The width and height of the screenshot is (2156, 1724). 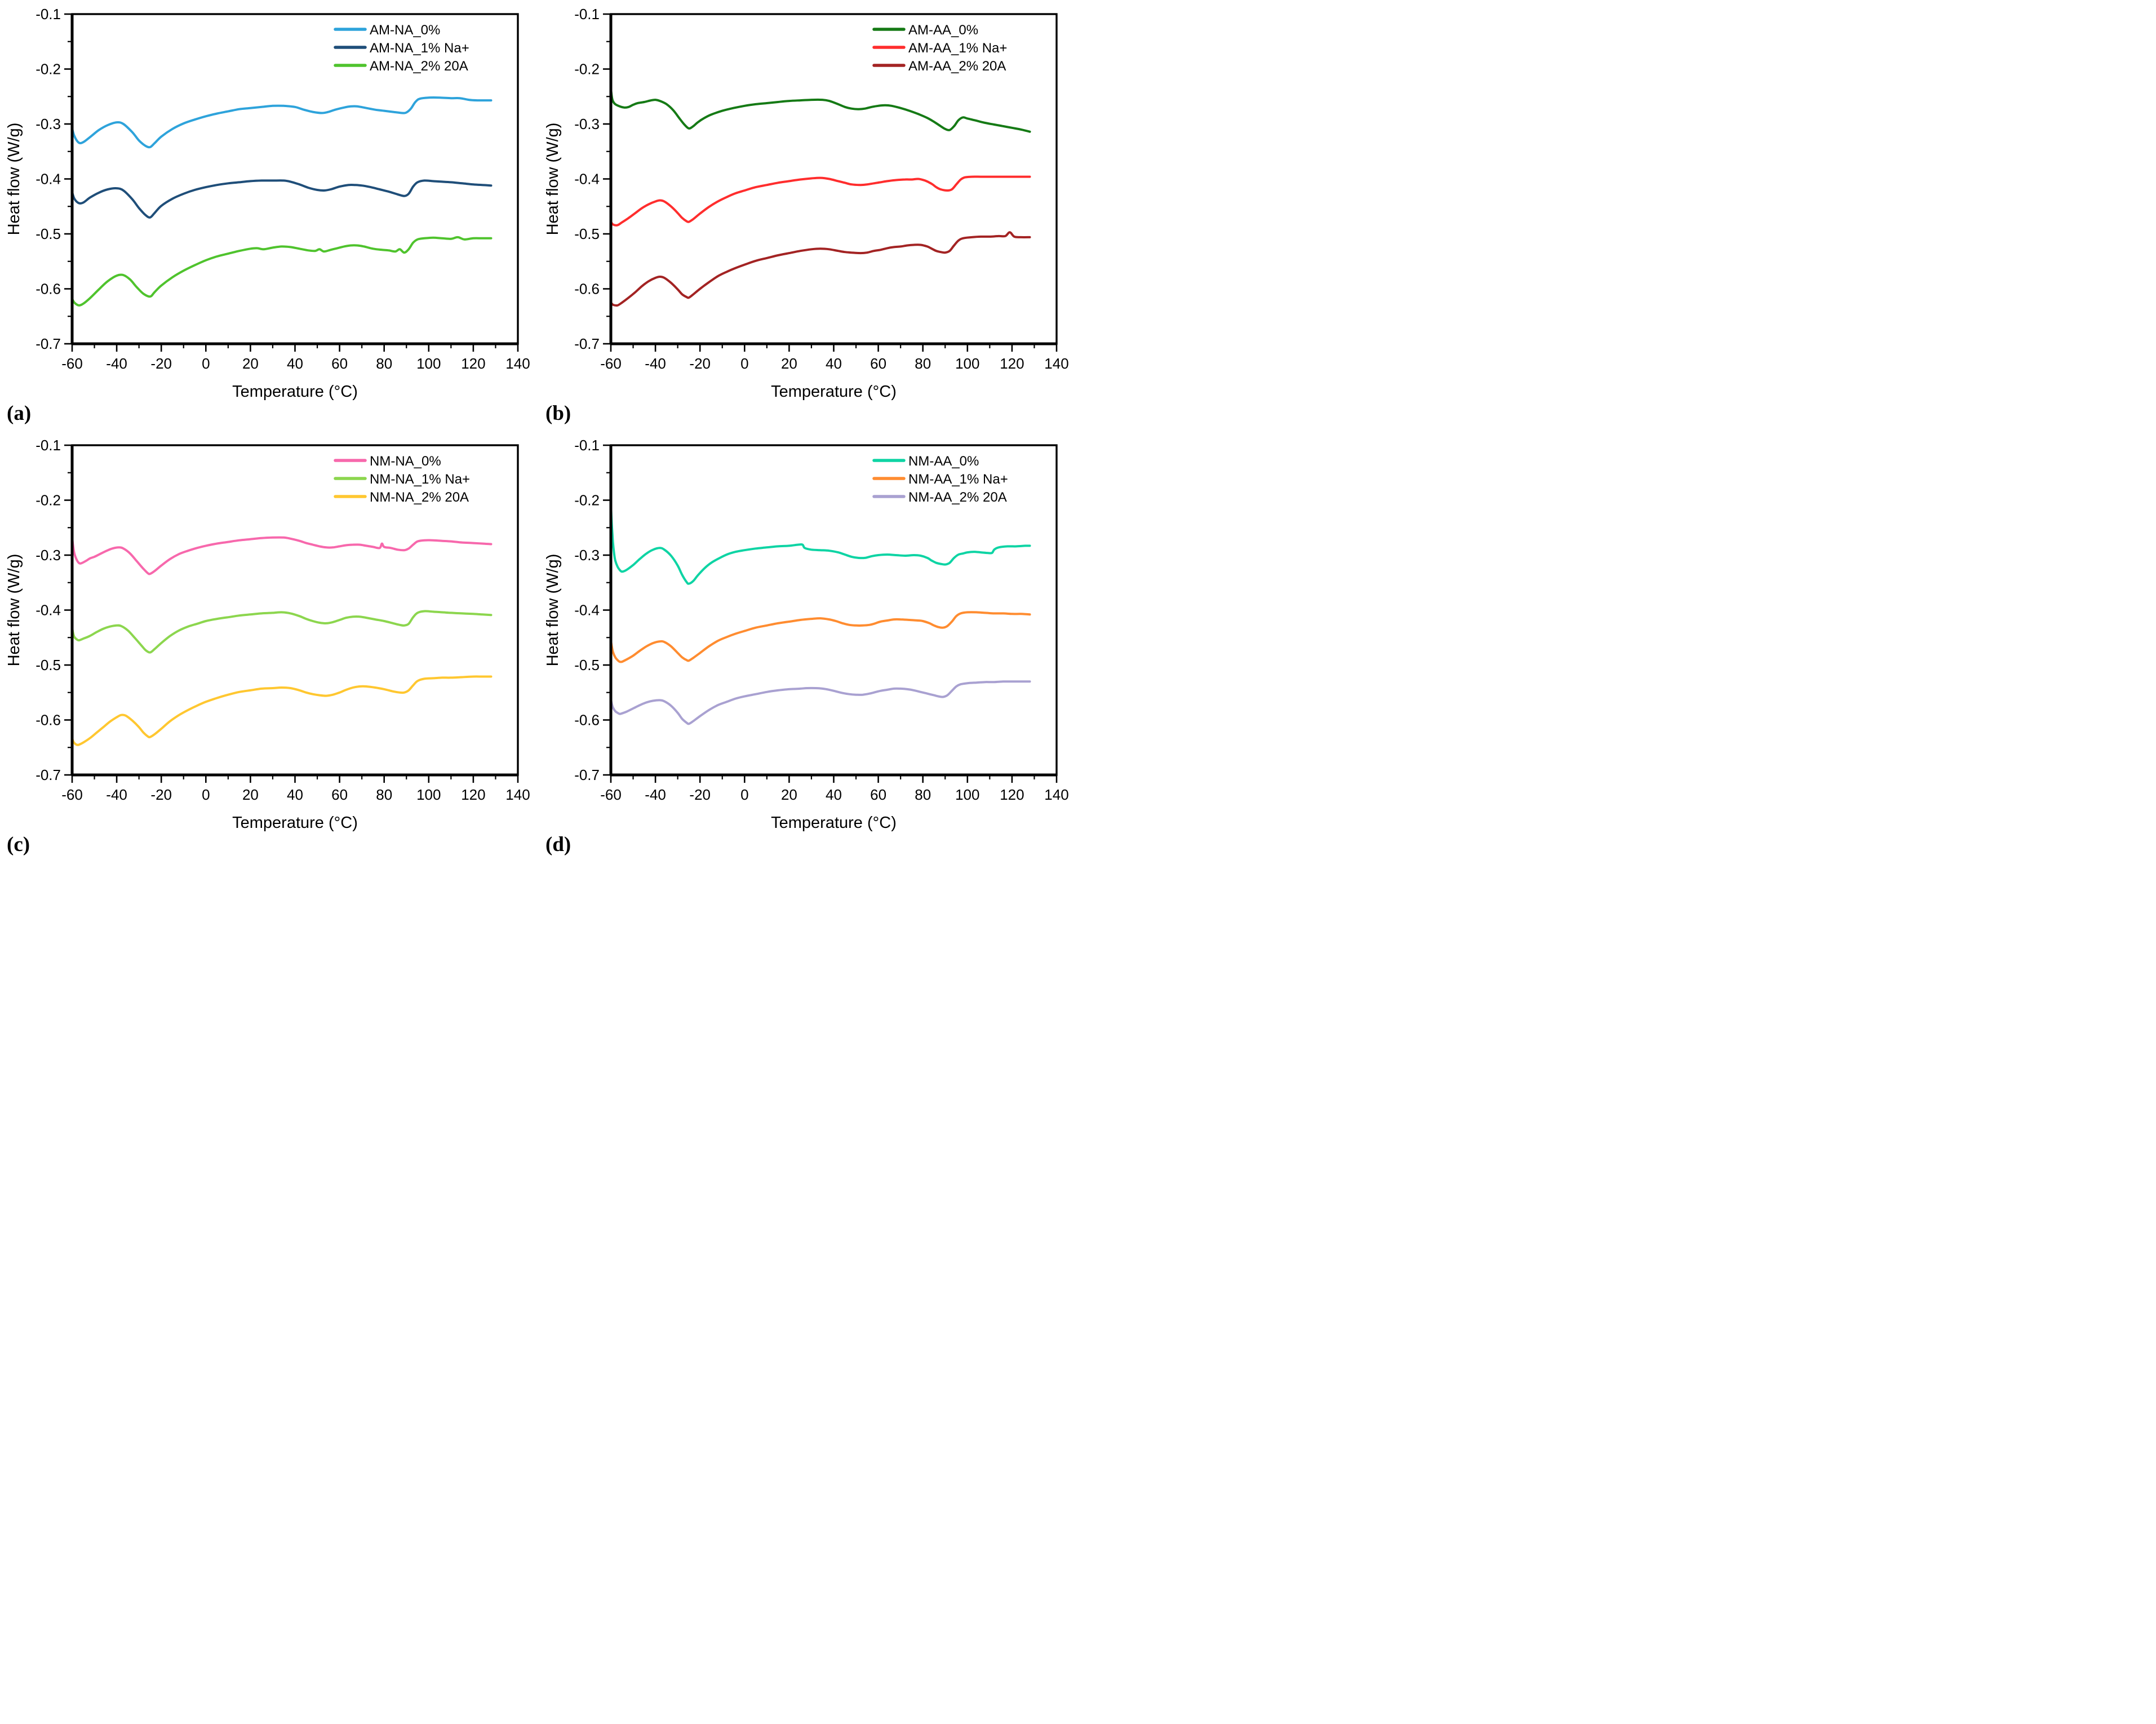 What do you see at coordinates (820, 637) in the screenshot?
I see `series-line-nm-aa-1-na` at bounding box center [820, 637].